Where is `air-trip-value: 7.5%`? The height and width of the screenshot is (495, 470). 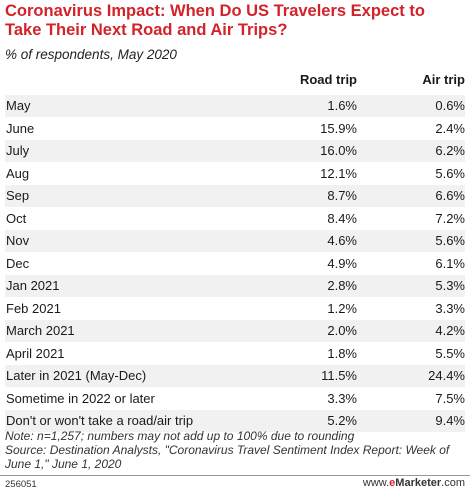 air-trip-value: 7.5% is located at coordinates (411, 398).